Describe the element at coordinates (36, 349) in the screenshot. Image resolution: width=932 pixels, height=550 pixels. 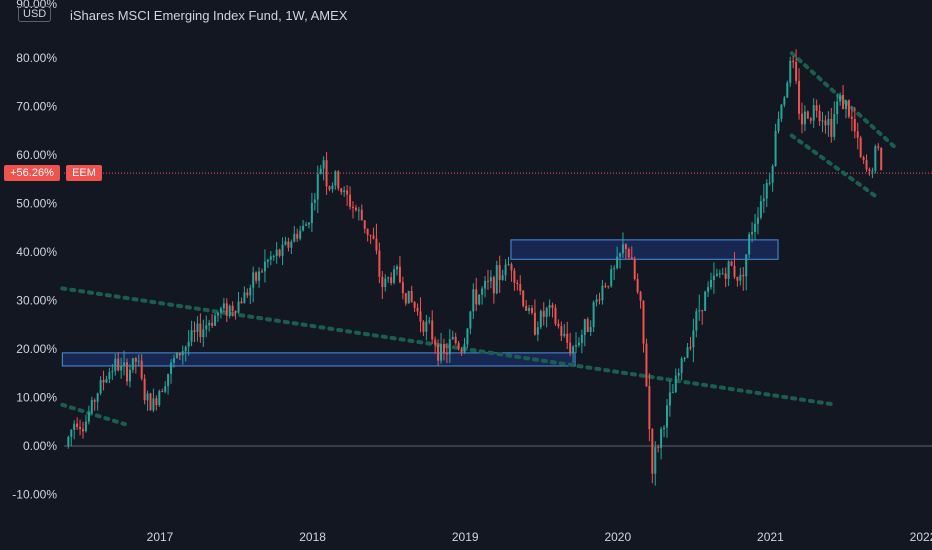
I see `y-tick-label: 20.00%` at that location.